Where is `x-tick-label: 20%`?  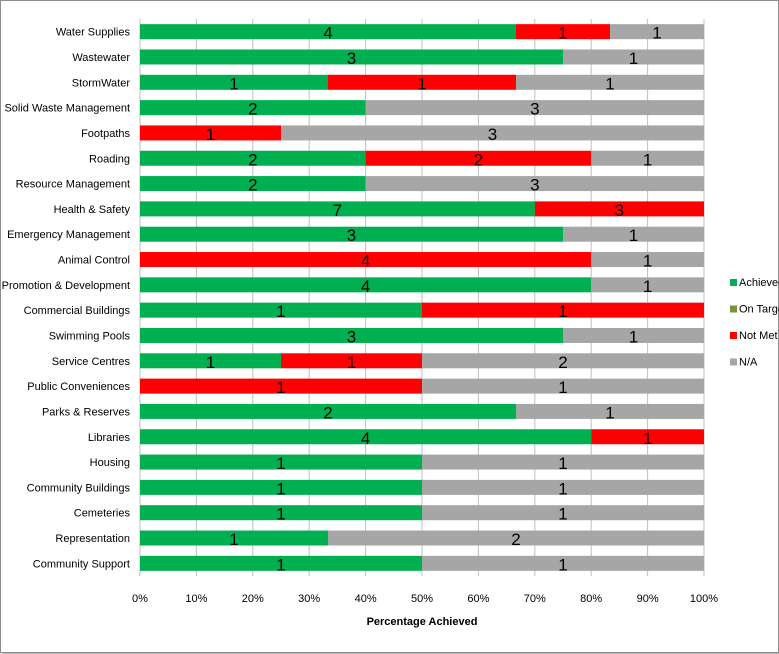 x-tick-label: 20% is located at coordinates (253, 599).